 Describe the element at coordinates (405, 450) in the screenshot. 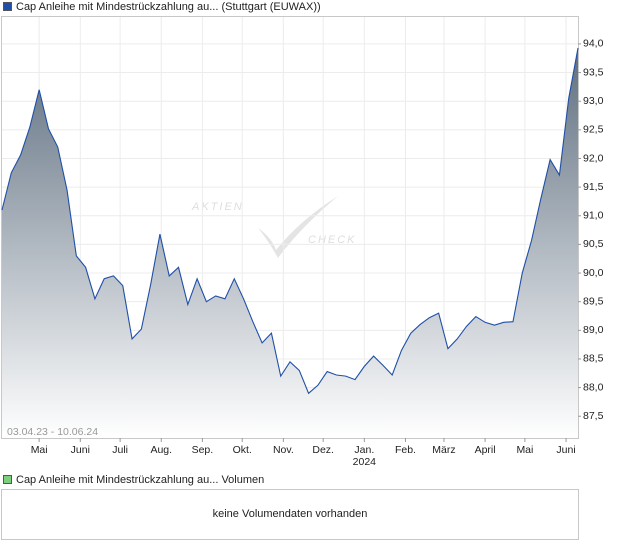

I see `x-tick-label: Feb.` at that location.